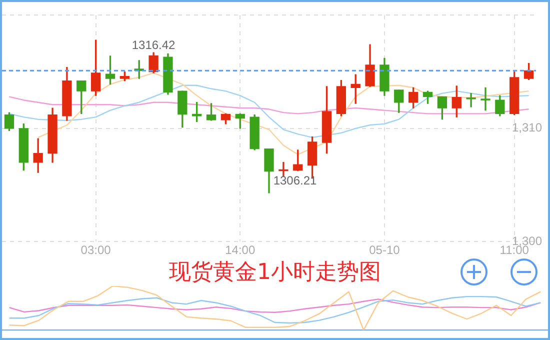 This screenshot has width=550, height=340. Describe the element at coordinates (295, 181) in the screenshot. I see `annotation: 1306.21` at that location.